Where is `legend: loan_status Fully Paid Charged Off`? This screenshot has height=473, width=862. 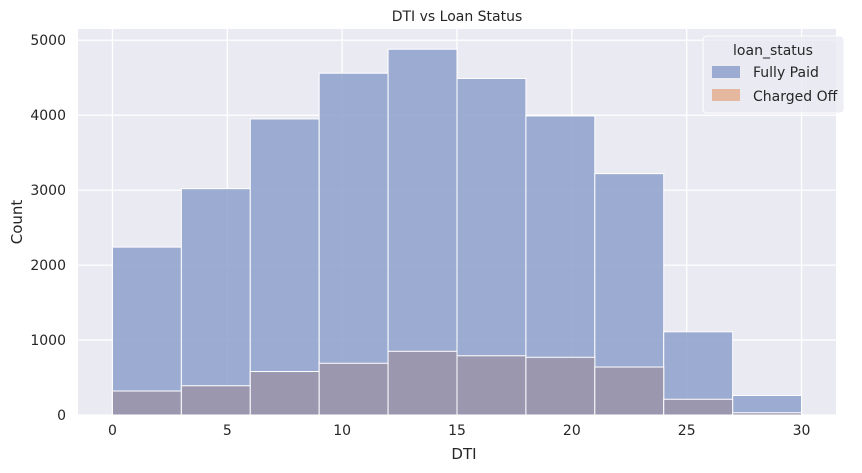 legend: loan_status Fully Paid Charged Off is located at coordinates (773, 74).